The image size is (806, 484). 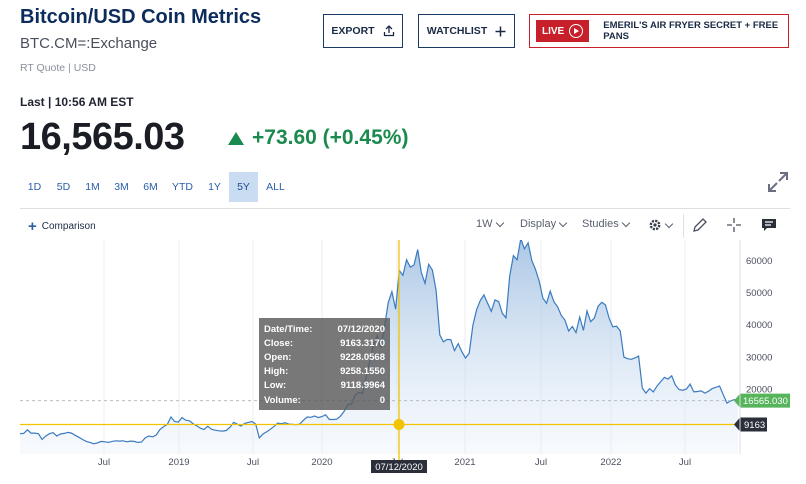 I want to click on tooltip-value: 07/12/2020, so click(x=361, y=329).